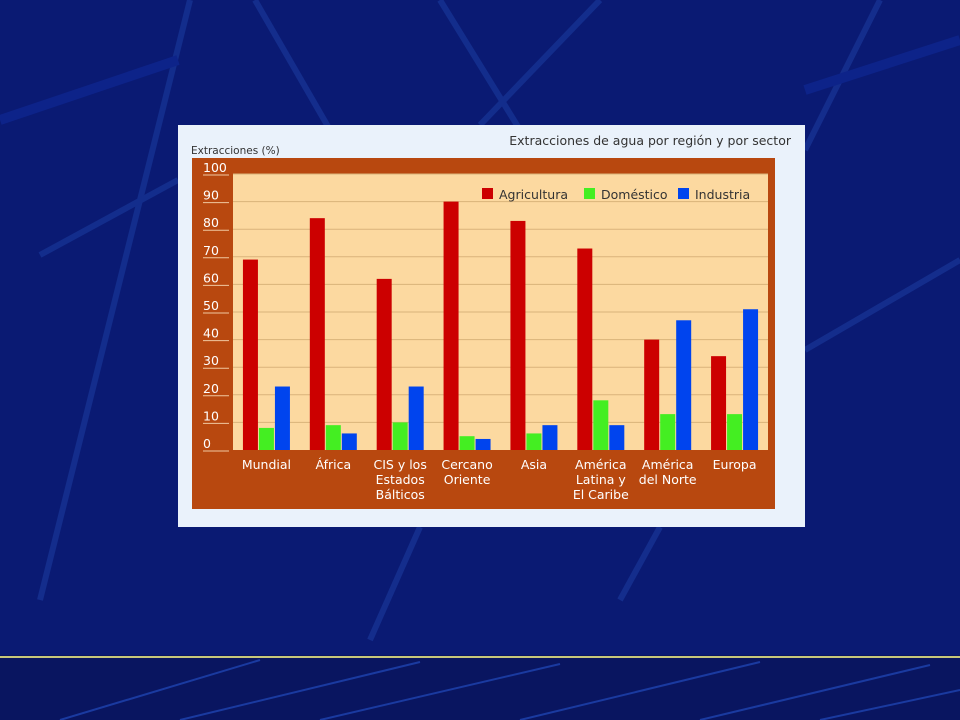 The image size is (960, 720). Describe the element at coordinates (400, 494) in the screenshot. I see `x-tick-label: Bálticos` at that location.